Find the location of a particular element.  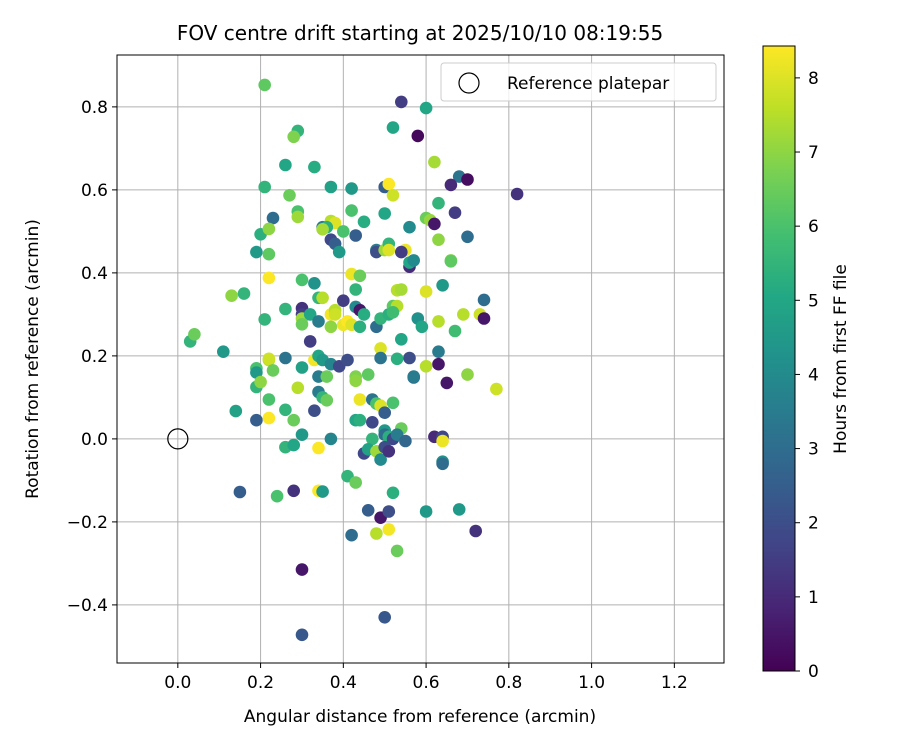

colorbar-tick-label: 6 is located at coordinates (813, 227).